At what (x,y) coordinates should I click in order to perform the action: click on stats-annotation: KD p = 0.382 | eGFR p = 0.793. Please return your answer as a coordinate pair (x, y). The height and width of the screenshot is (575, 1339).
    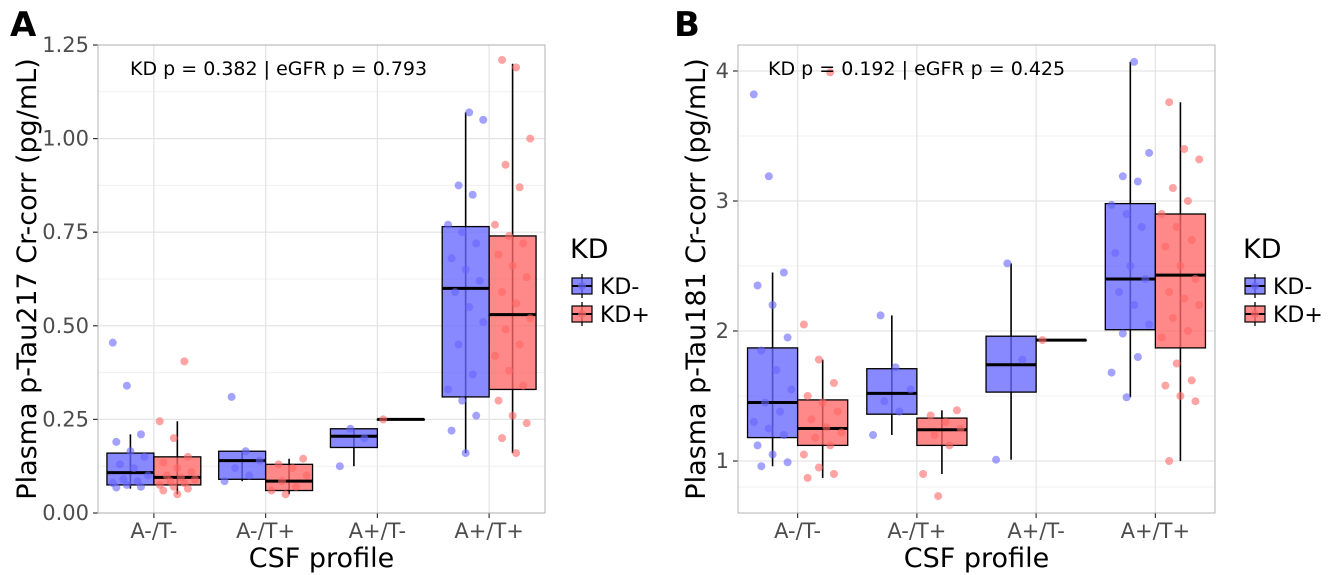
    Looking at the image, I should click on (278, 69).